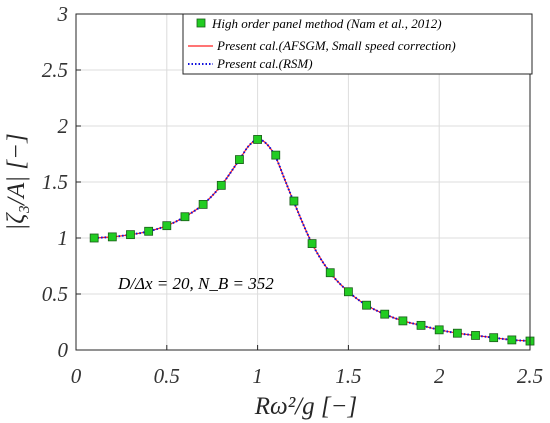 The image size is (550, 423). I want to click on y-tick-label: 2, so click(63, 126).